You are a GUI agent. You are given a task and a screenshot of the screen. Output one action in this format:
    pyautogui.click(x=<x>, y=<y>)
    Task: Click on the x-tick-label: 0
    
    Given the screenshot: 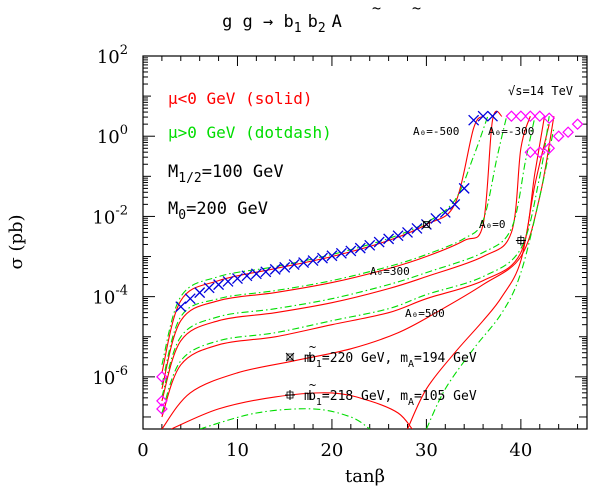 What is the action you would take?
    pyautogui.click(x=142, y=450)
    